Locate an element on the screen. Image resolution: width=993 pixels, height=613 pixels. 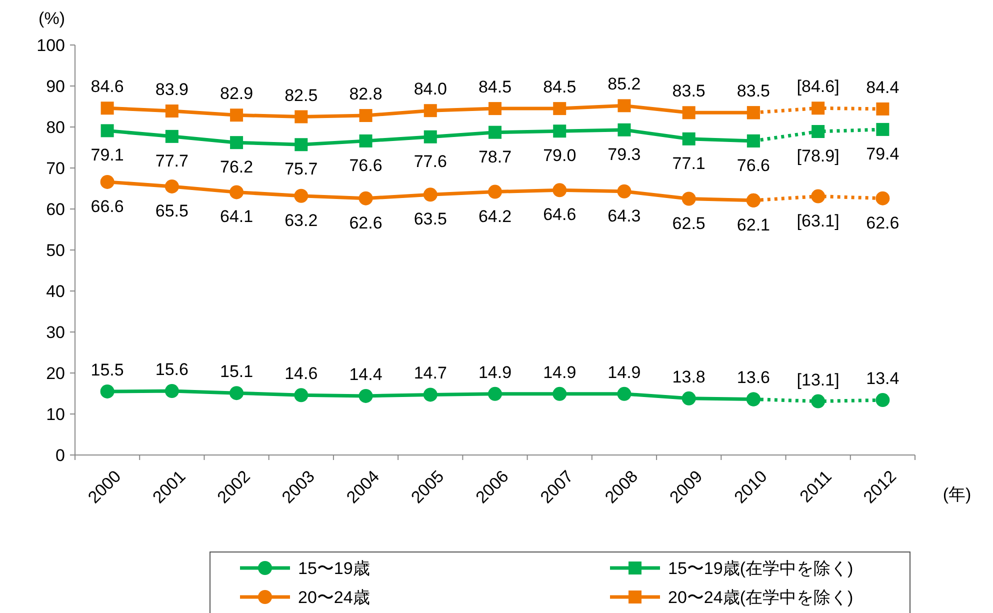
data-label: 65.5 is located at coordinates (171, 210).